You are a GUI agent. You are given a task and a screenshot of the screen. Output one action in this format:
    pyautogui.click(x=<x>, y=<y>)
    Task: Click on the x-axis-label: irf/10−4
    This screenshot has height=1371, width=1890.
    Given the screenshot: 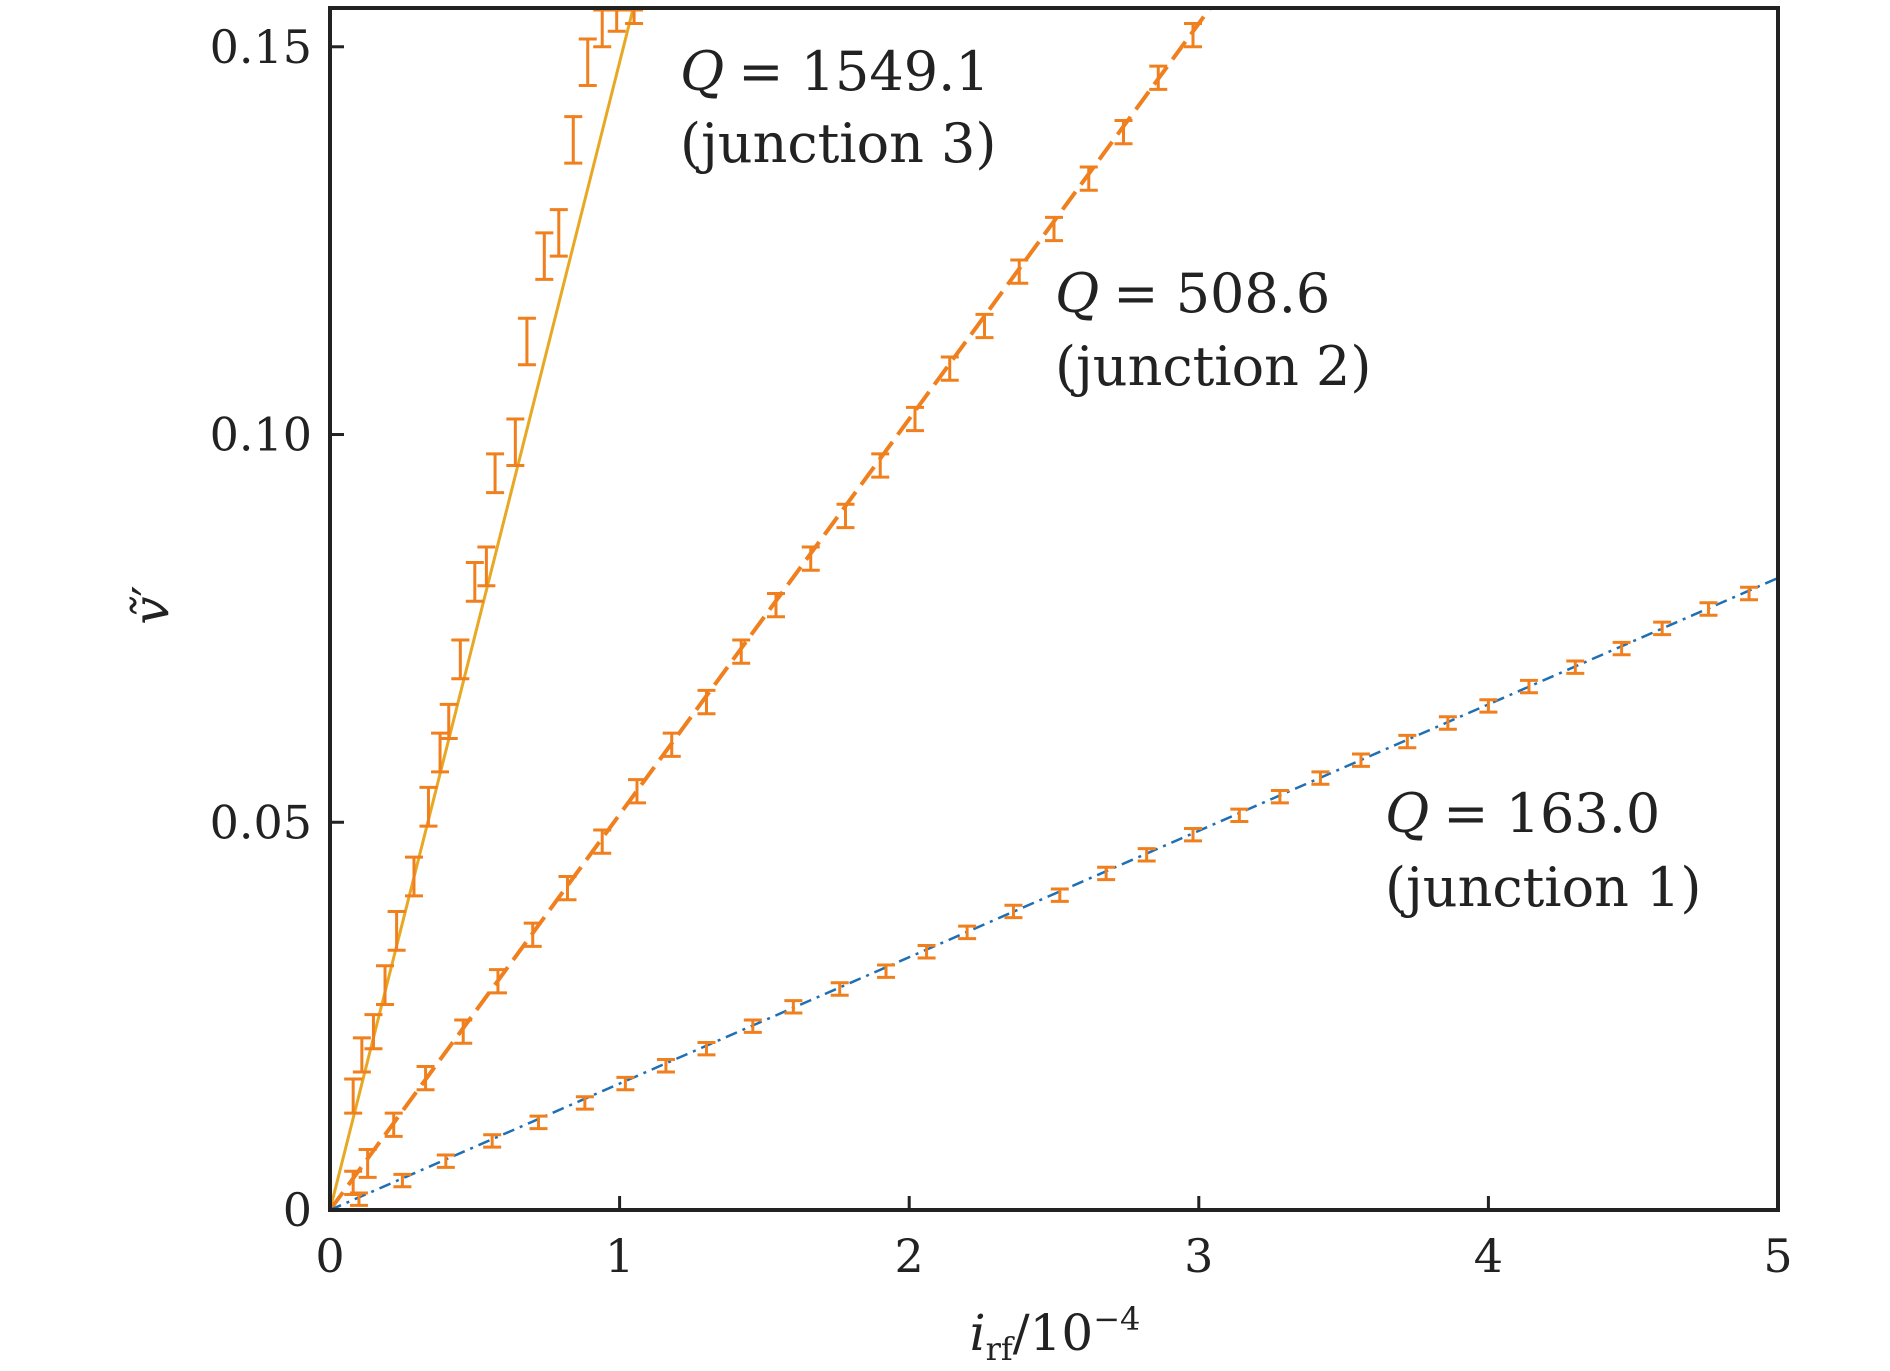 What is the action you would take?
    pyautogui.click(x=1055, y=1334)
    